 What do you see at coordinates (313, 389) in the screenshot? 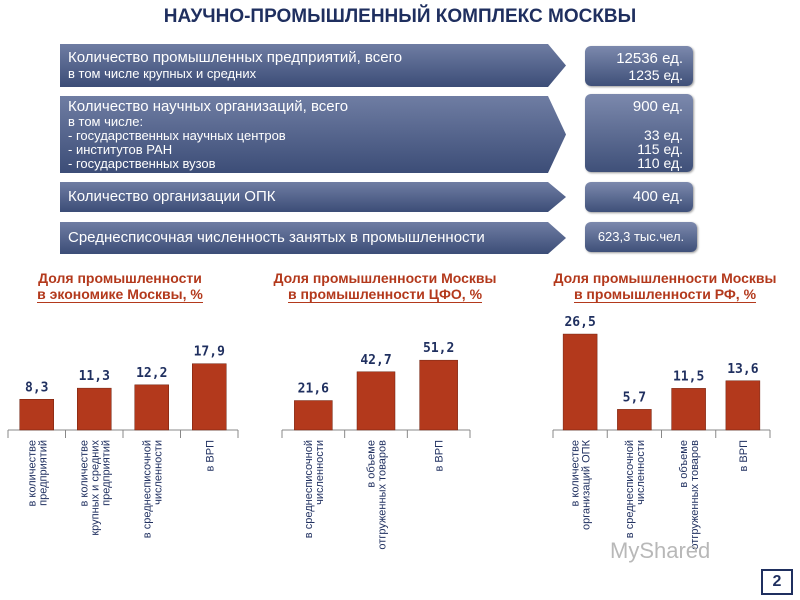
I see `bar-value-label: 21,6` at bounding box center [313, 389].